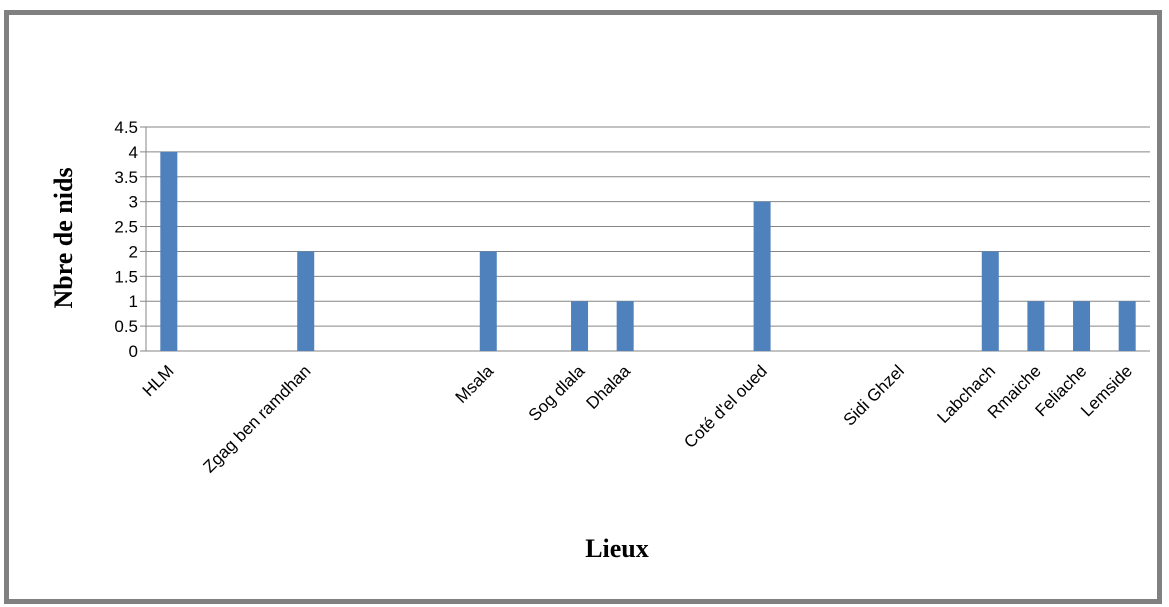 The width and height of the screenshot is (1169, 607). I want to click on y-axis-title: Nbre de nids, so click(63, 237).